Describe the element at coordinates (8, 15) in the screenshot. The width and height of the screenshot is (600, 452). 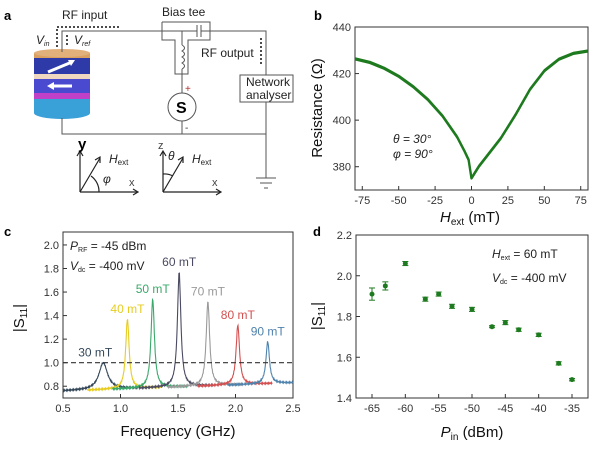
I see `panel-label-a: a` at that location.